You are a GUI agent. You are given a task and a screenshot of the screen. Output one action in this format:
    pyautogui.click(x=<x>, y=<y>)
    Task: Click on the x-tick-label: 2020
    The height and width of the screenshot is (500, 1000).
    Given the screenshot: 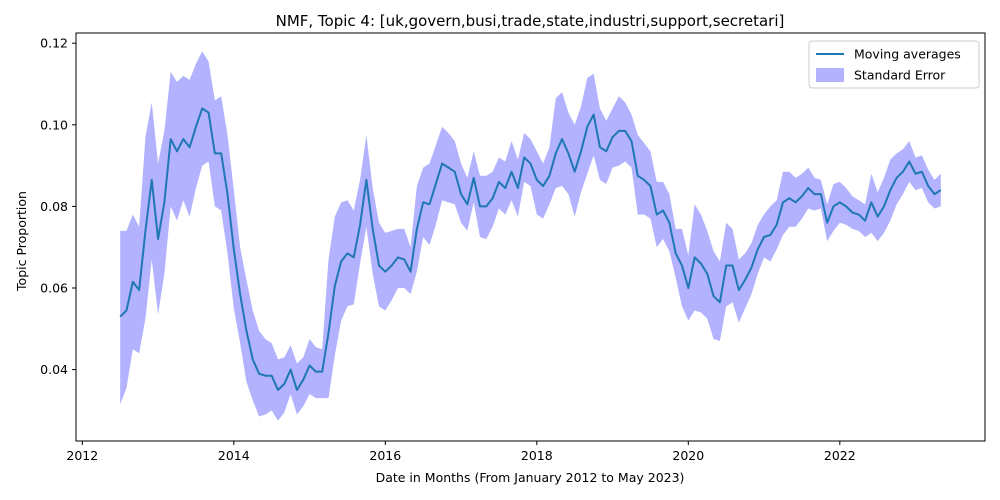 What is the action you would take?
    pyautogui.click(x=688, y=455)
    